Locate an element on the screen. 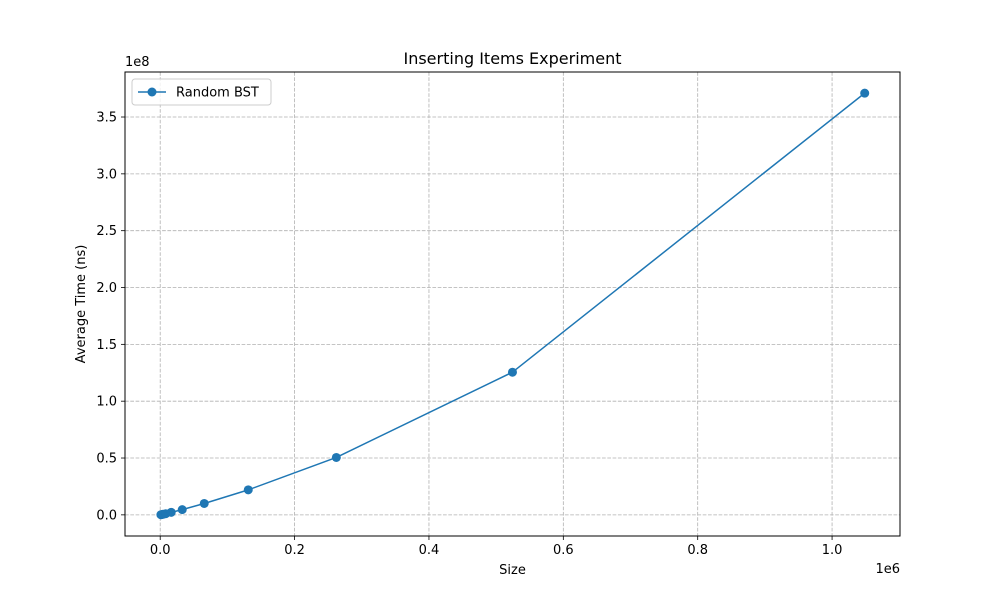  y-tick-label: 3.0 is located at coordinates (106, 174).